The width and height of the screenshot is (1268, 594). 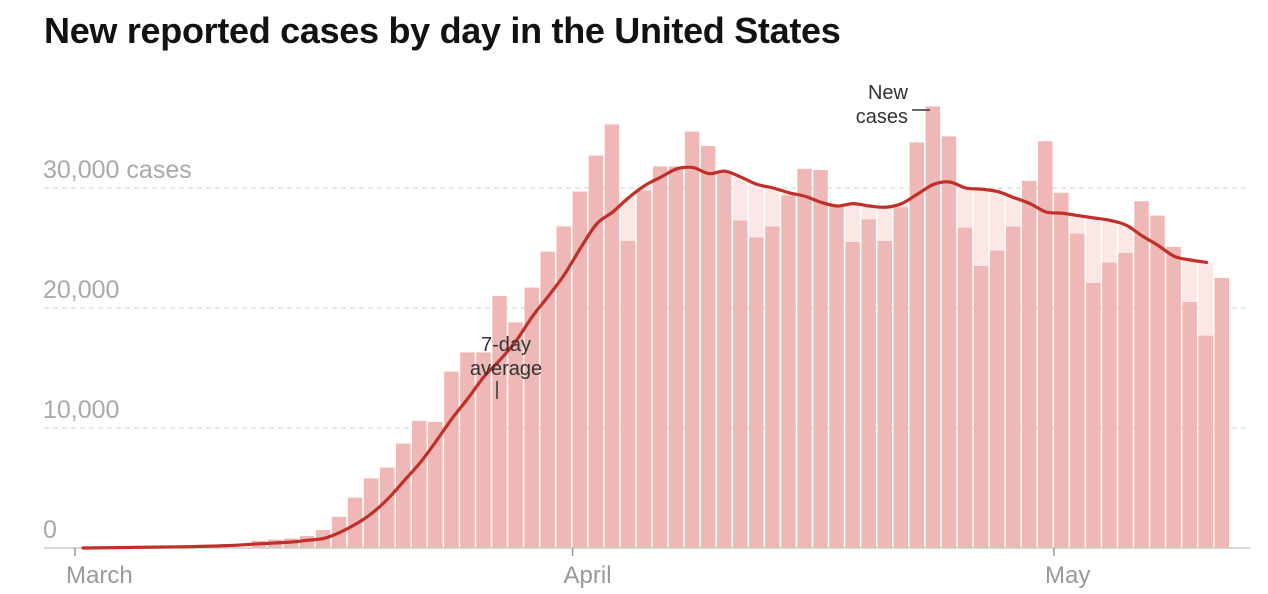 I want to click on new-annotation-line2: cases, so click(x=882, y=117).